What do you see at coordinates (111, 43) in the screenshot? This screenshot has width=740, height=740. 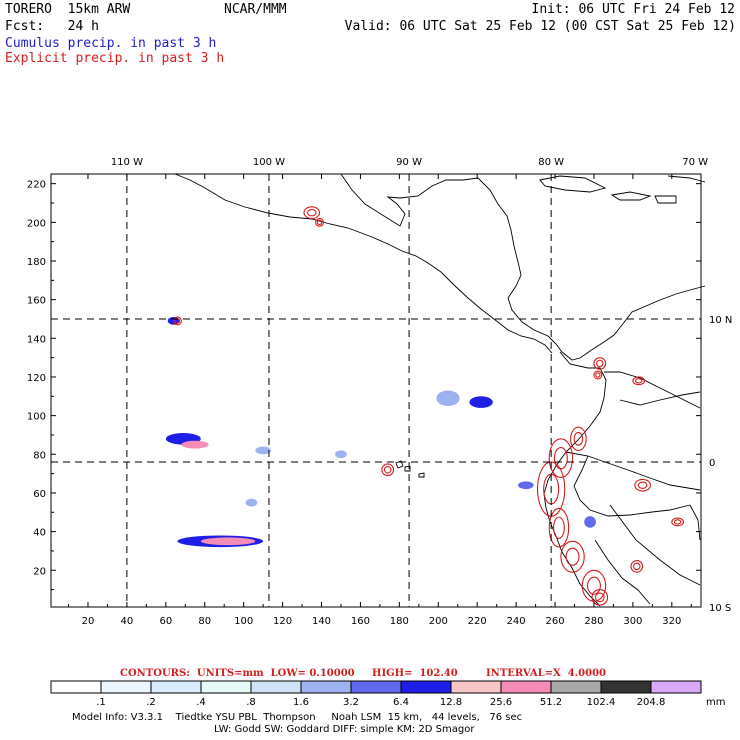 I see `field-cumulus-label: Cumulus precip. in past 3 h` at bounding box center [111, 43].